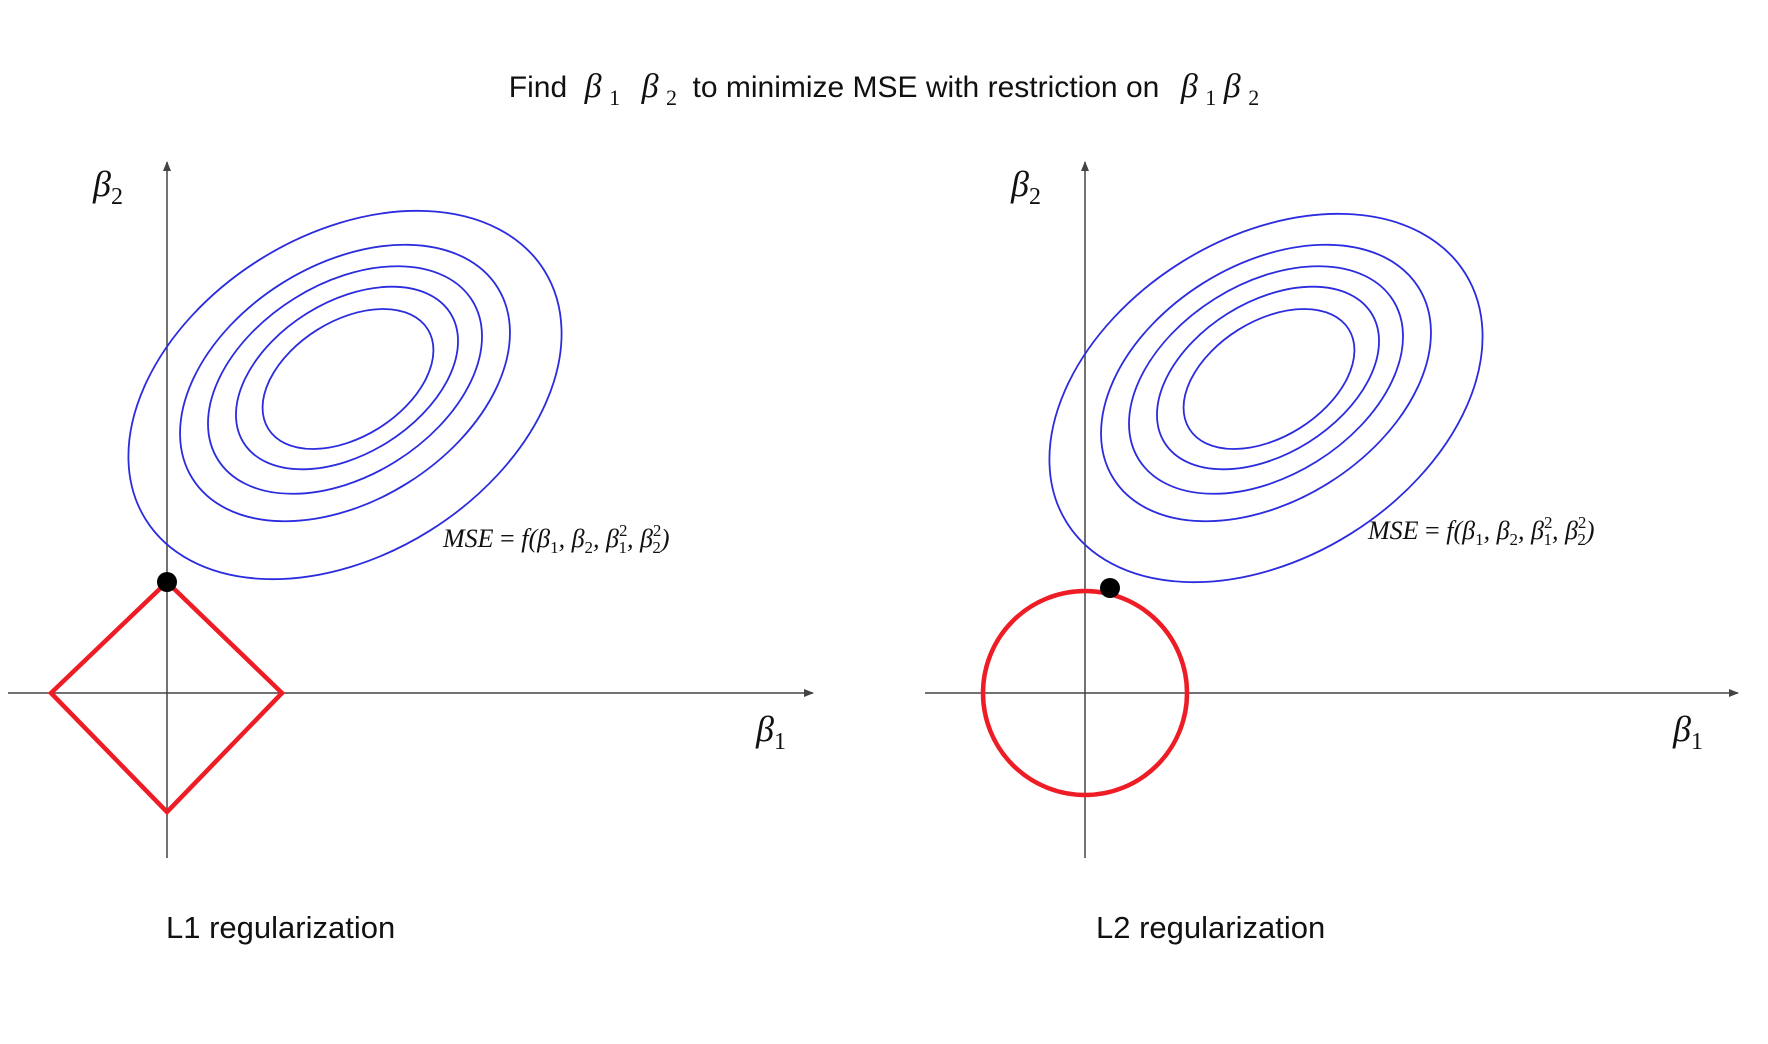  I want to click on l2-caption: L2 regularization, so click(1210, 927).